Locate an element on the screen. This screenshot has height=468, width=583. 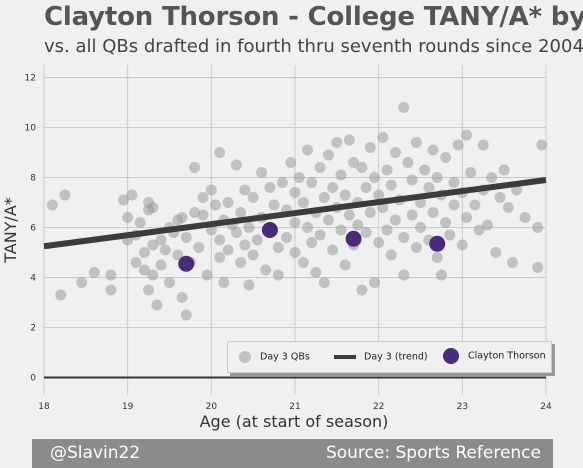
y-tick-label: 2 is located at coordinates (33, 329).